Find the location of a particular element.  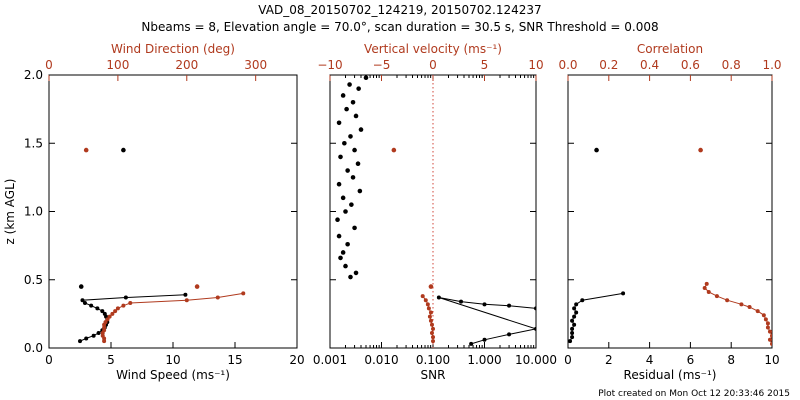

correlation-profile-line is located at coordinates (738, 314).